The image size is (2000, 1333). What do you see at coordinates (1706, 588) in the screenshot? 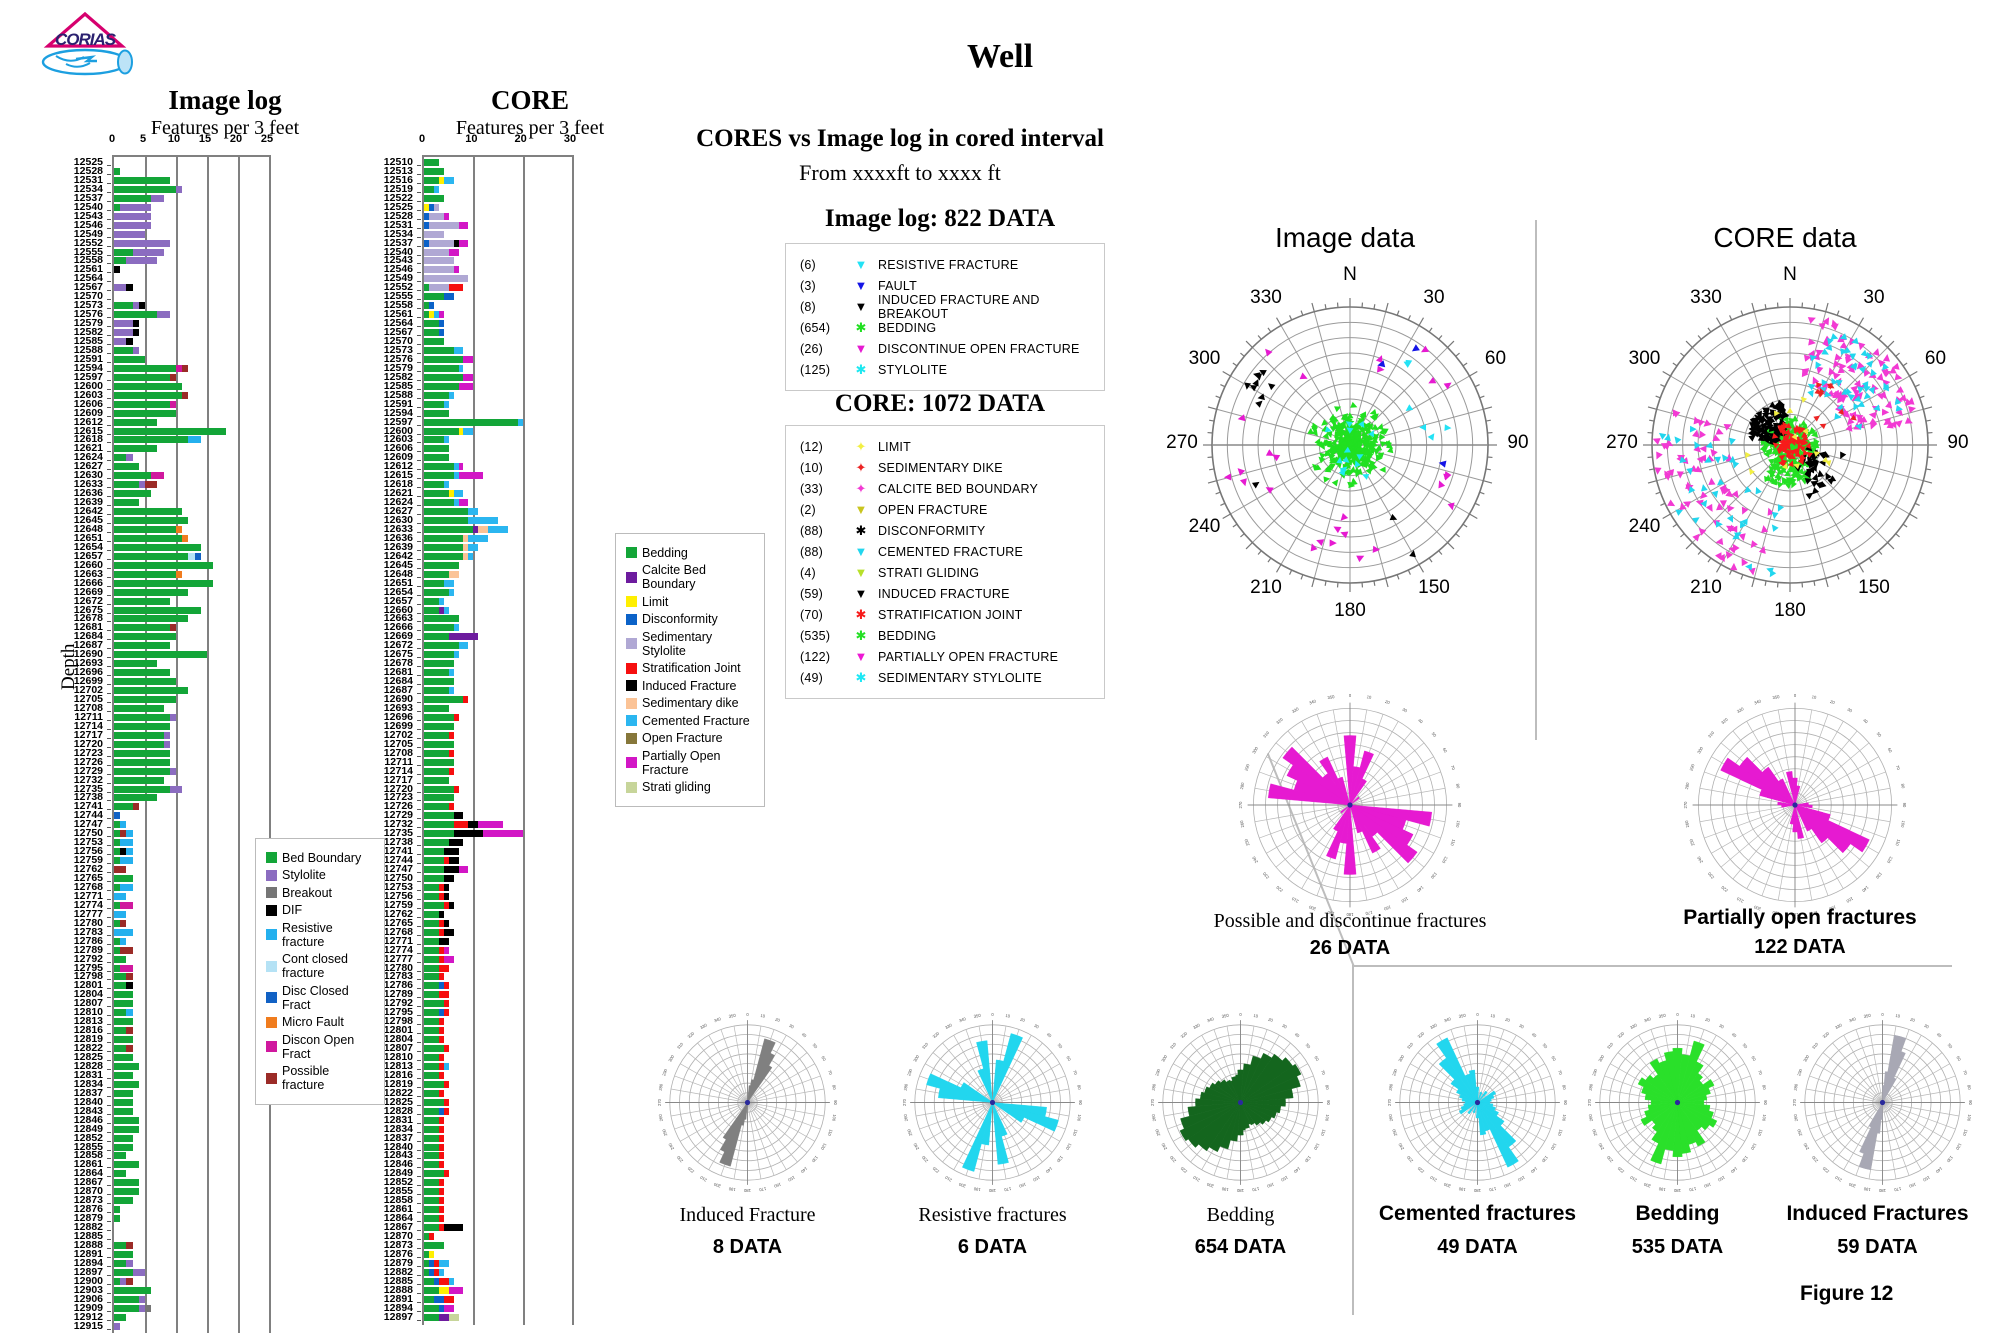
I see `compass-label: 210` at bounding box center [1706, 588].